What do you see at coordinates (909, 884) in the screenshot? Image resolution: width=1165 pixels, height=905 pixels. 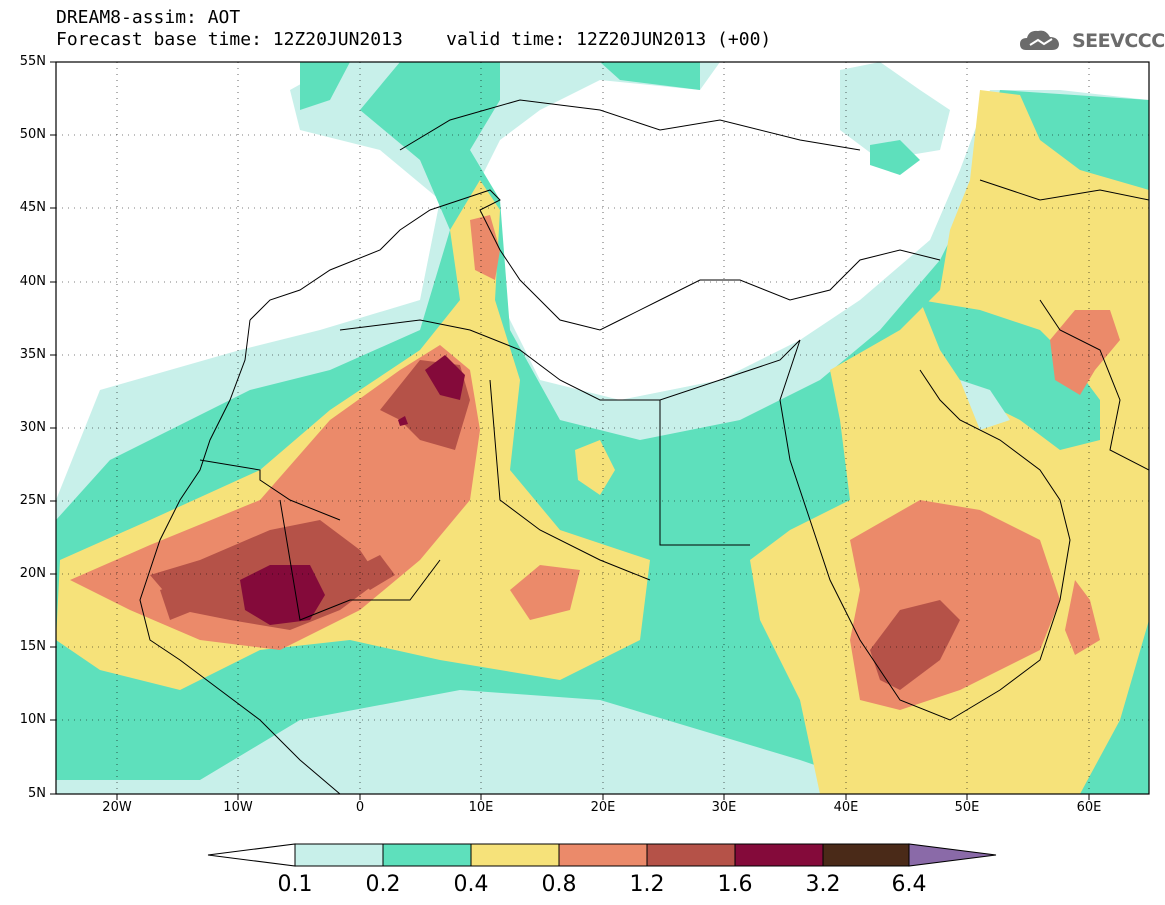 I see `colorbar-label: 6.4` at bounding box center [909, 884].